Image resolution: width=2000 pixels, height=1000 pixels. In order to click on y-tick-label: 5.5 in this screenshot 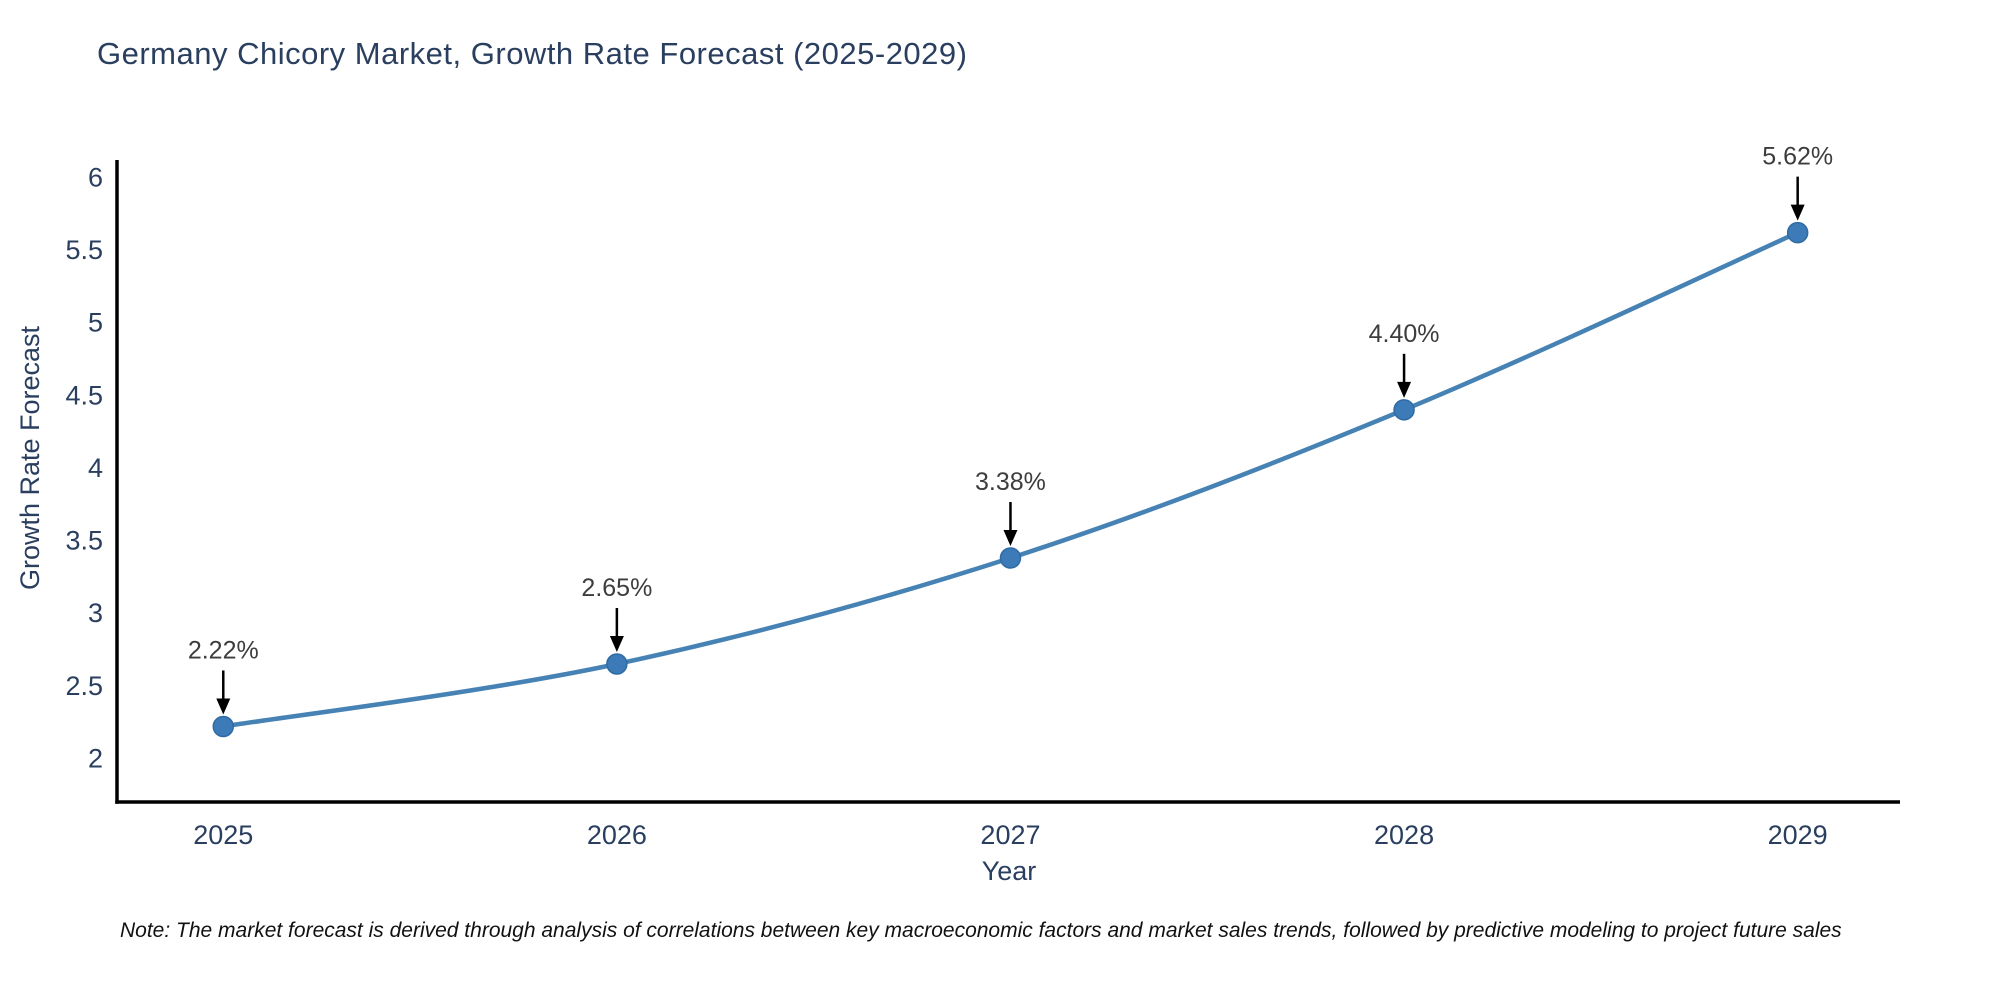, I will do `click(84, 250)`.